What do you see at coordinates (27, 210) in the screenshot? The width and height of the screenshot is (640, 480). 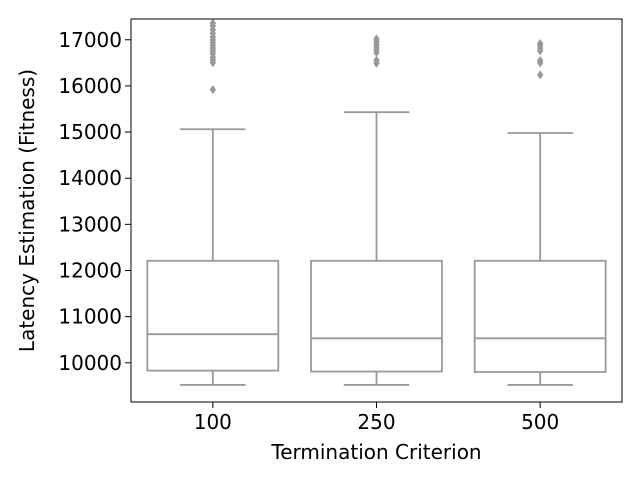 I see `y-axis-label: Latency Estimation (Fitness)` at bounding box center [27, 210].